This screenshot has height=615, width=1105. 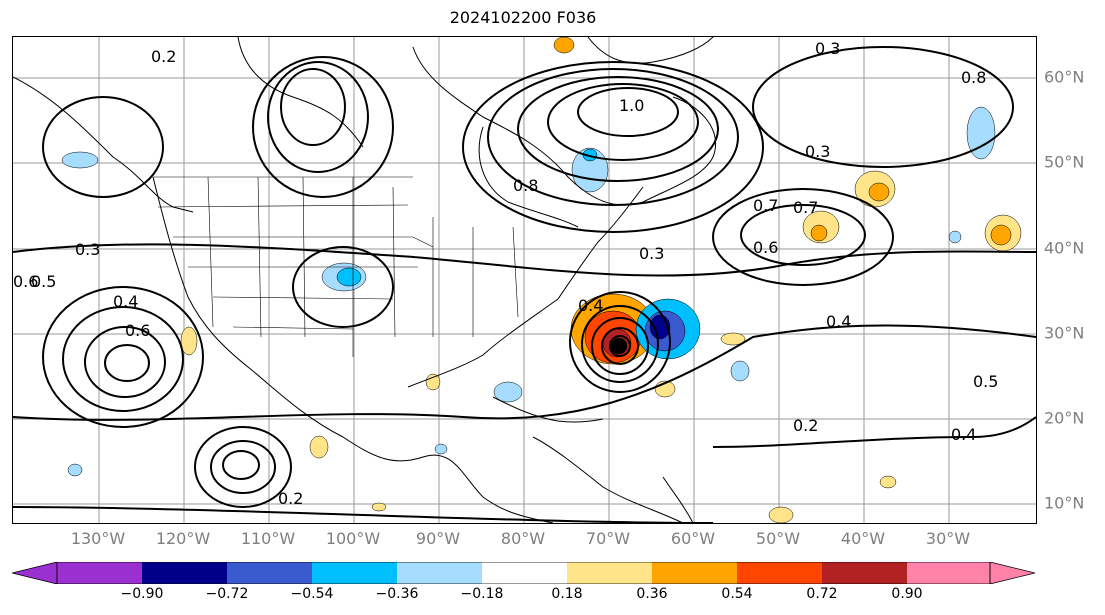 I want to click on lon-label: 80°W, so click(x=523, y=538).